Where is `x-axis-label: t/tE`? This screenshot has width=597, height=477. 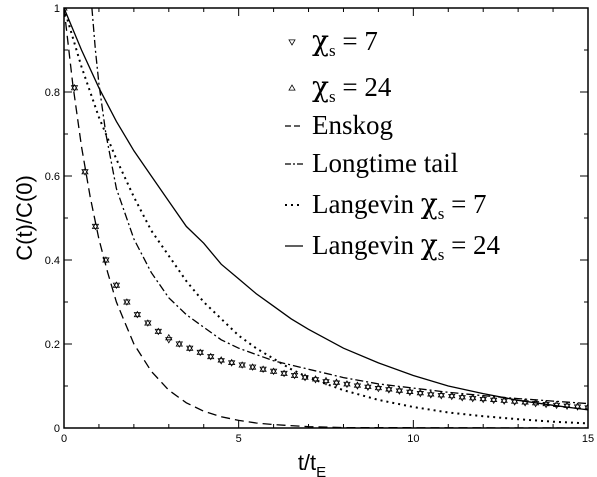
x-axis-label: t/tE is located at coordinates (312, 463).